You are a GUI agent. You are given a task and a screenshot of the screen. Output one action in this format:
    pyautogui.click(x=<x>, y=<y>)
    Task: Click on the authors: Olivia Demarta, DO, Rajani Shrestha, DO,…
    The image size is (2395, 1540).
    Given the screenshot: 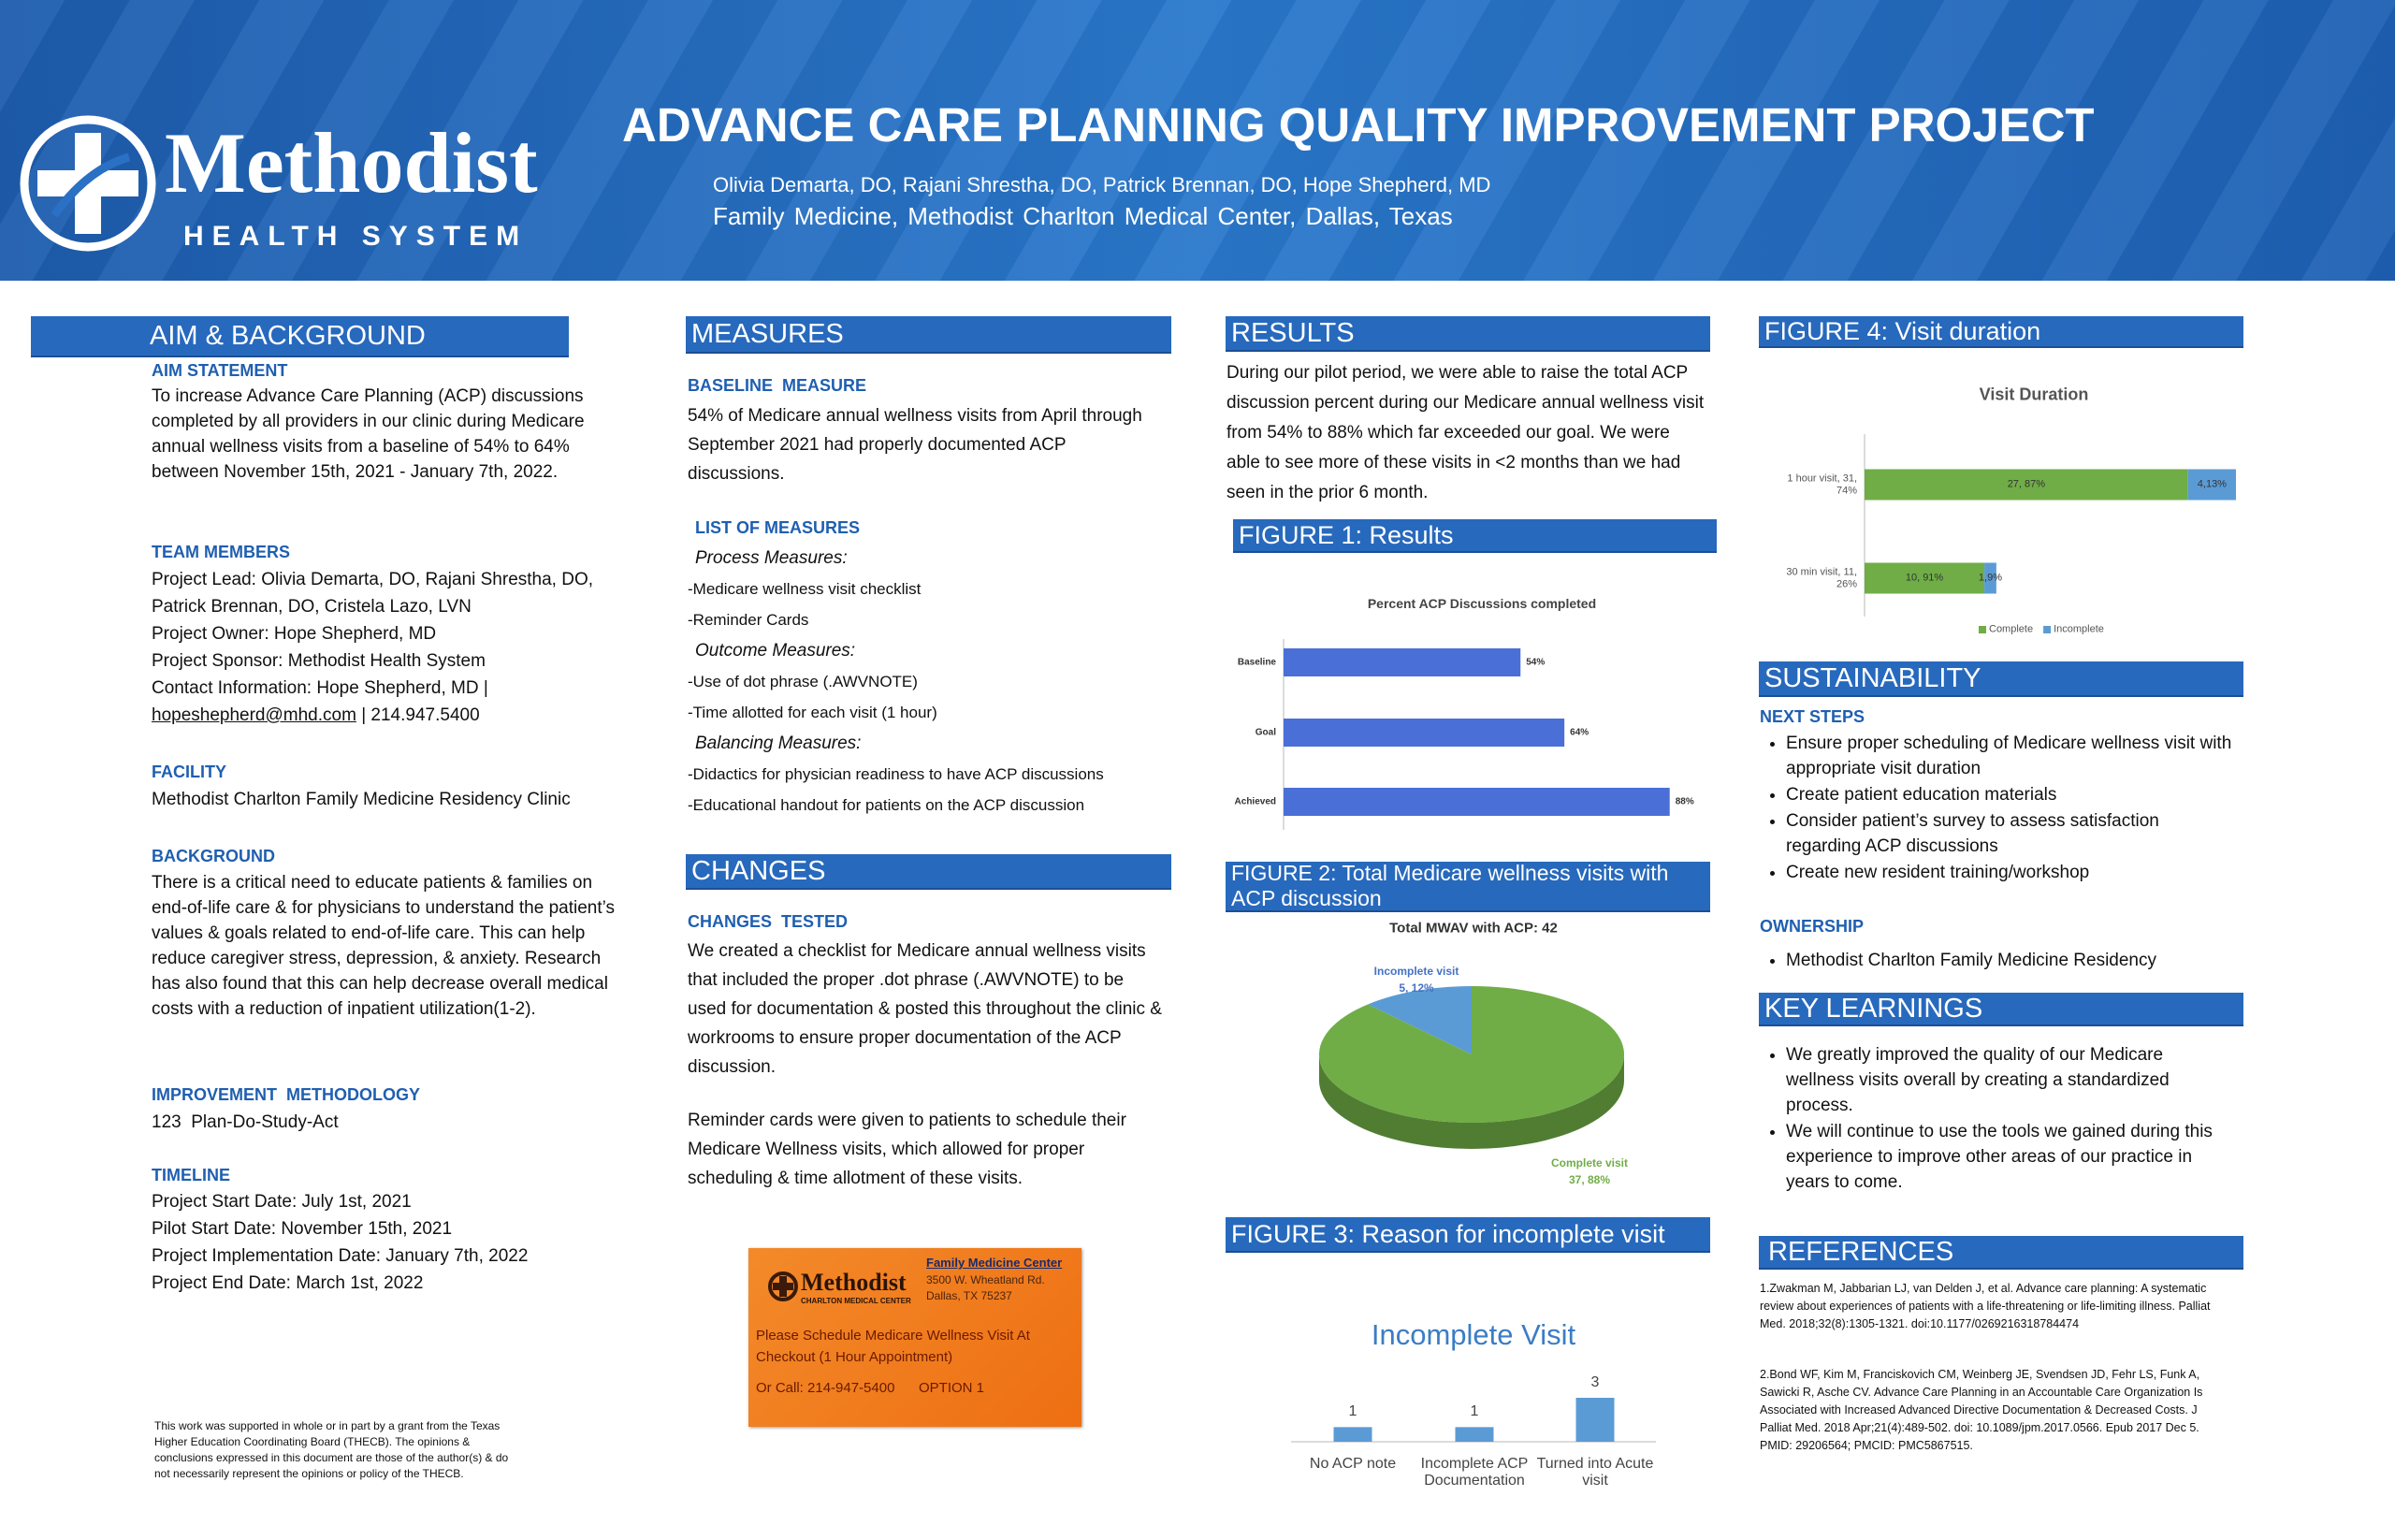 What is the action you would take?
    pyautogui.click(x=1102, y=185)
    